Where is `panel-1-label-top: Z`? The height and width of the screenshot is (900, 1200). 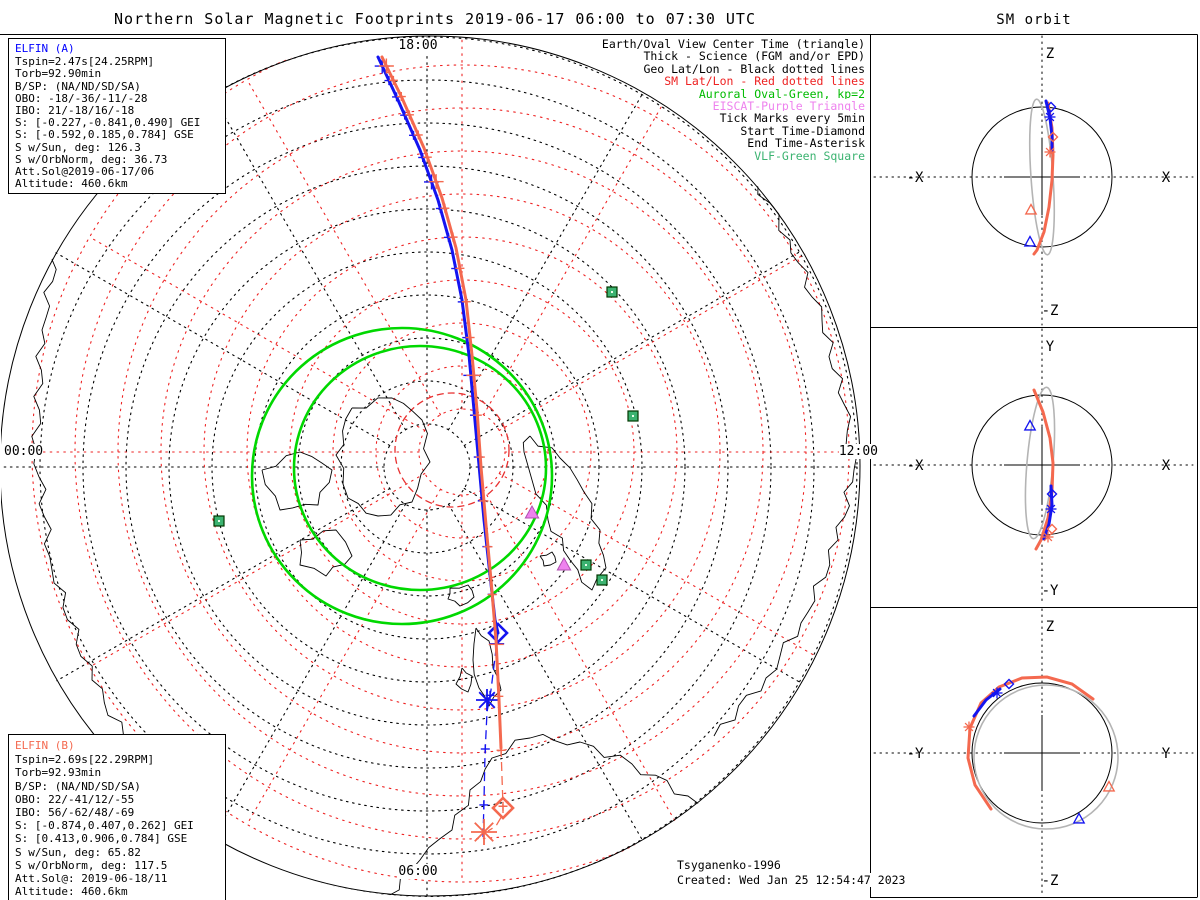 panel-1-label-top: Z is located at coordinates (1050, 54).